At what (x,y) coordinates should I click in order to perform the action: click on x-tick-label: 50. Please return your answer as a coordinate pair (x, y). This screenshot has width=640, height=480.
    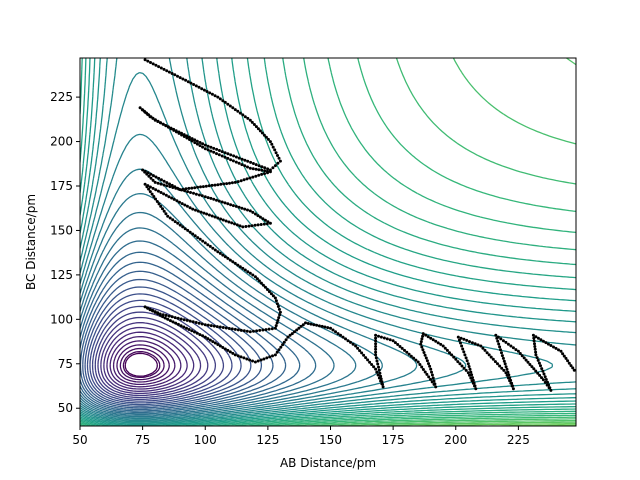
    Looking at the image, I should click on (79, 440).